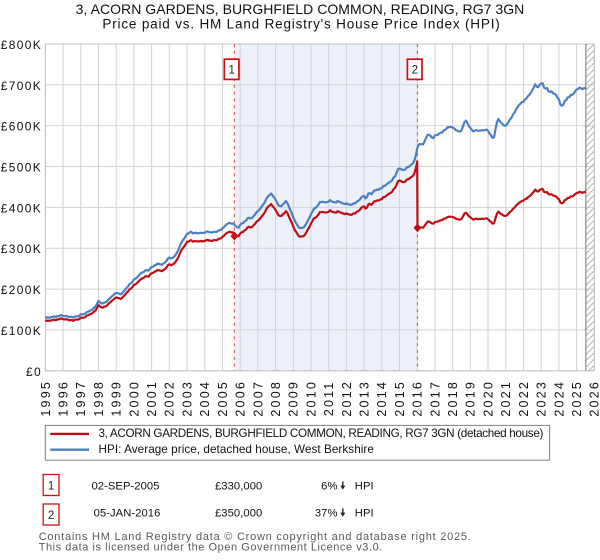 This screenshot has height=560, width=600. What do you see at coordinates (524, 398) in the screenshot?
I see `svg-text: 2022` at bounding box center [524, 398].